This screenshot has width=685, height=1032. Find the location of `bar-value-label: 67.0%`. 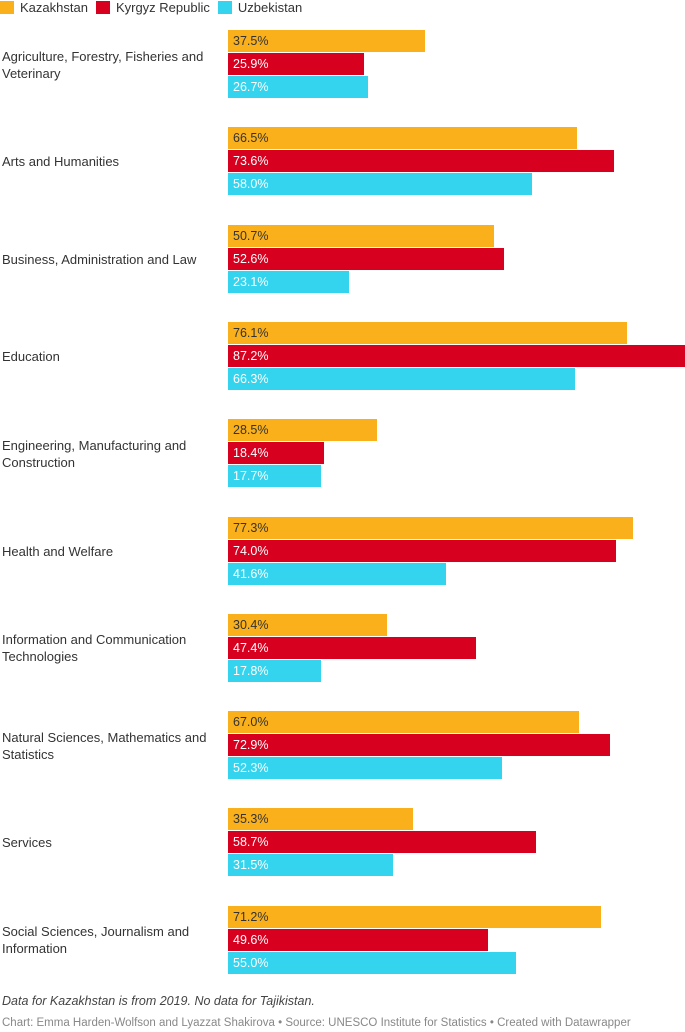

bar-value-label: 67.0% is located at coordinates (251, 722).